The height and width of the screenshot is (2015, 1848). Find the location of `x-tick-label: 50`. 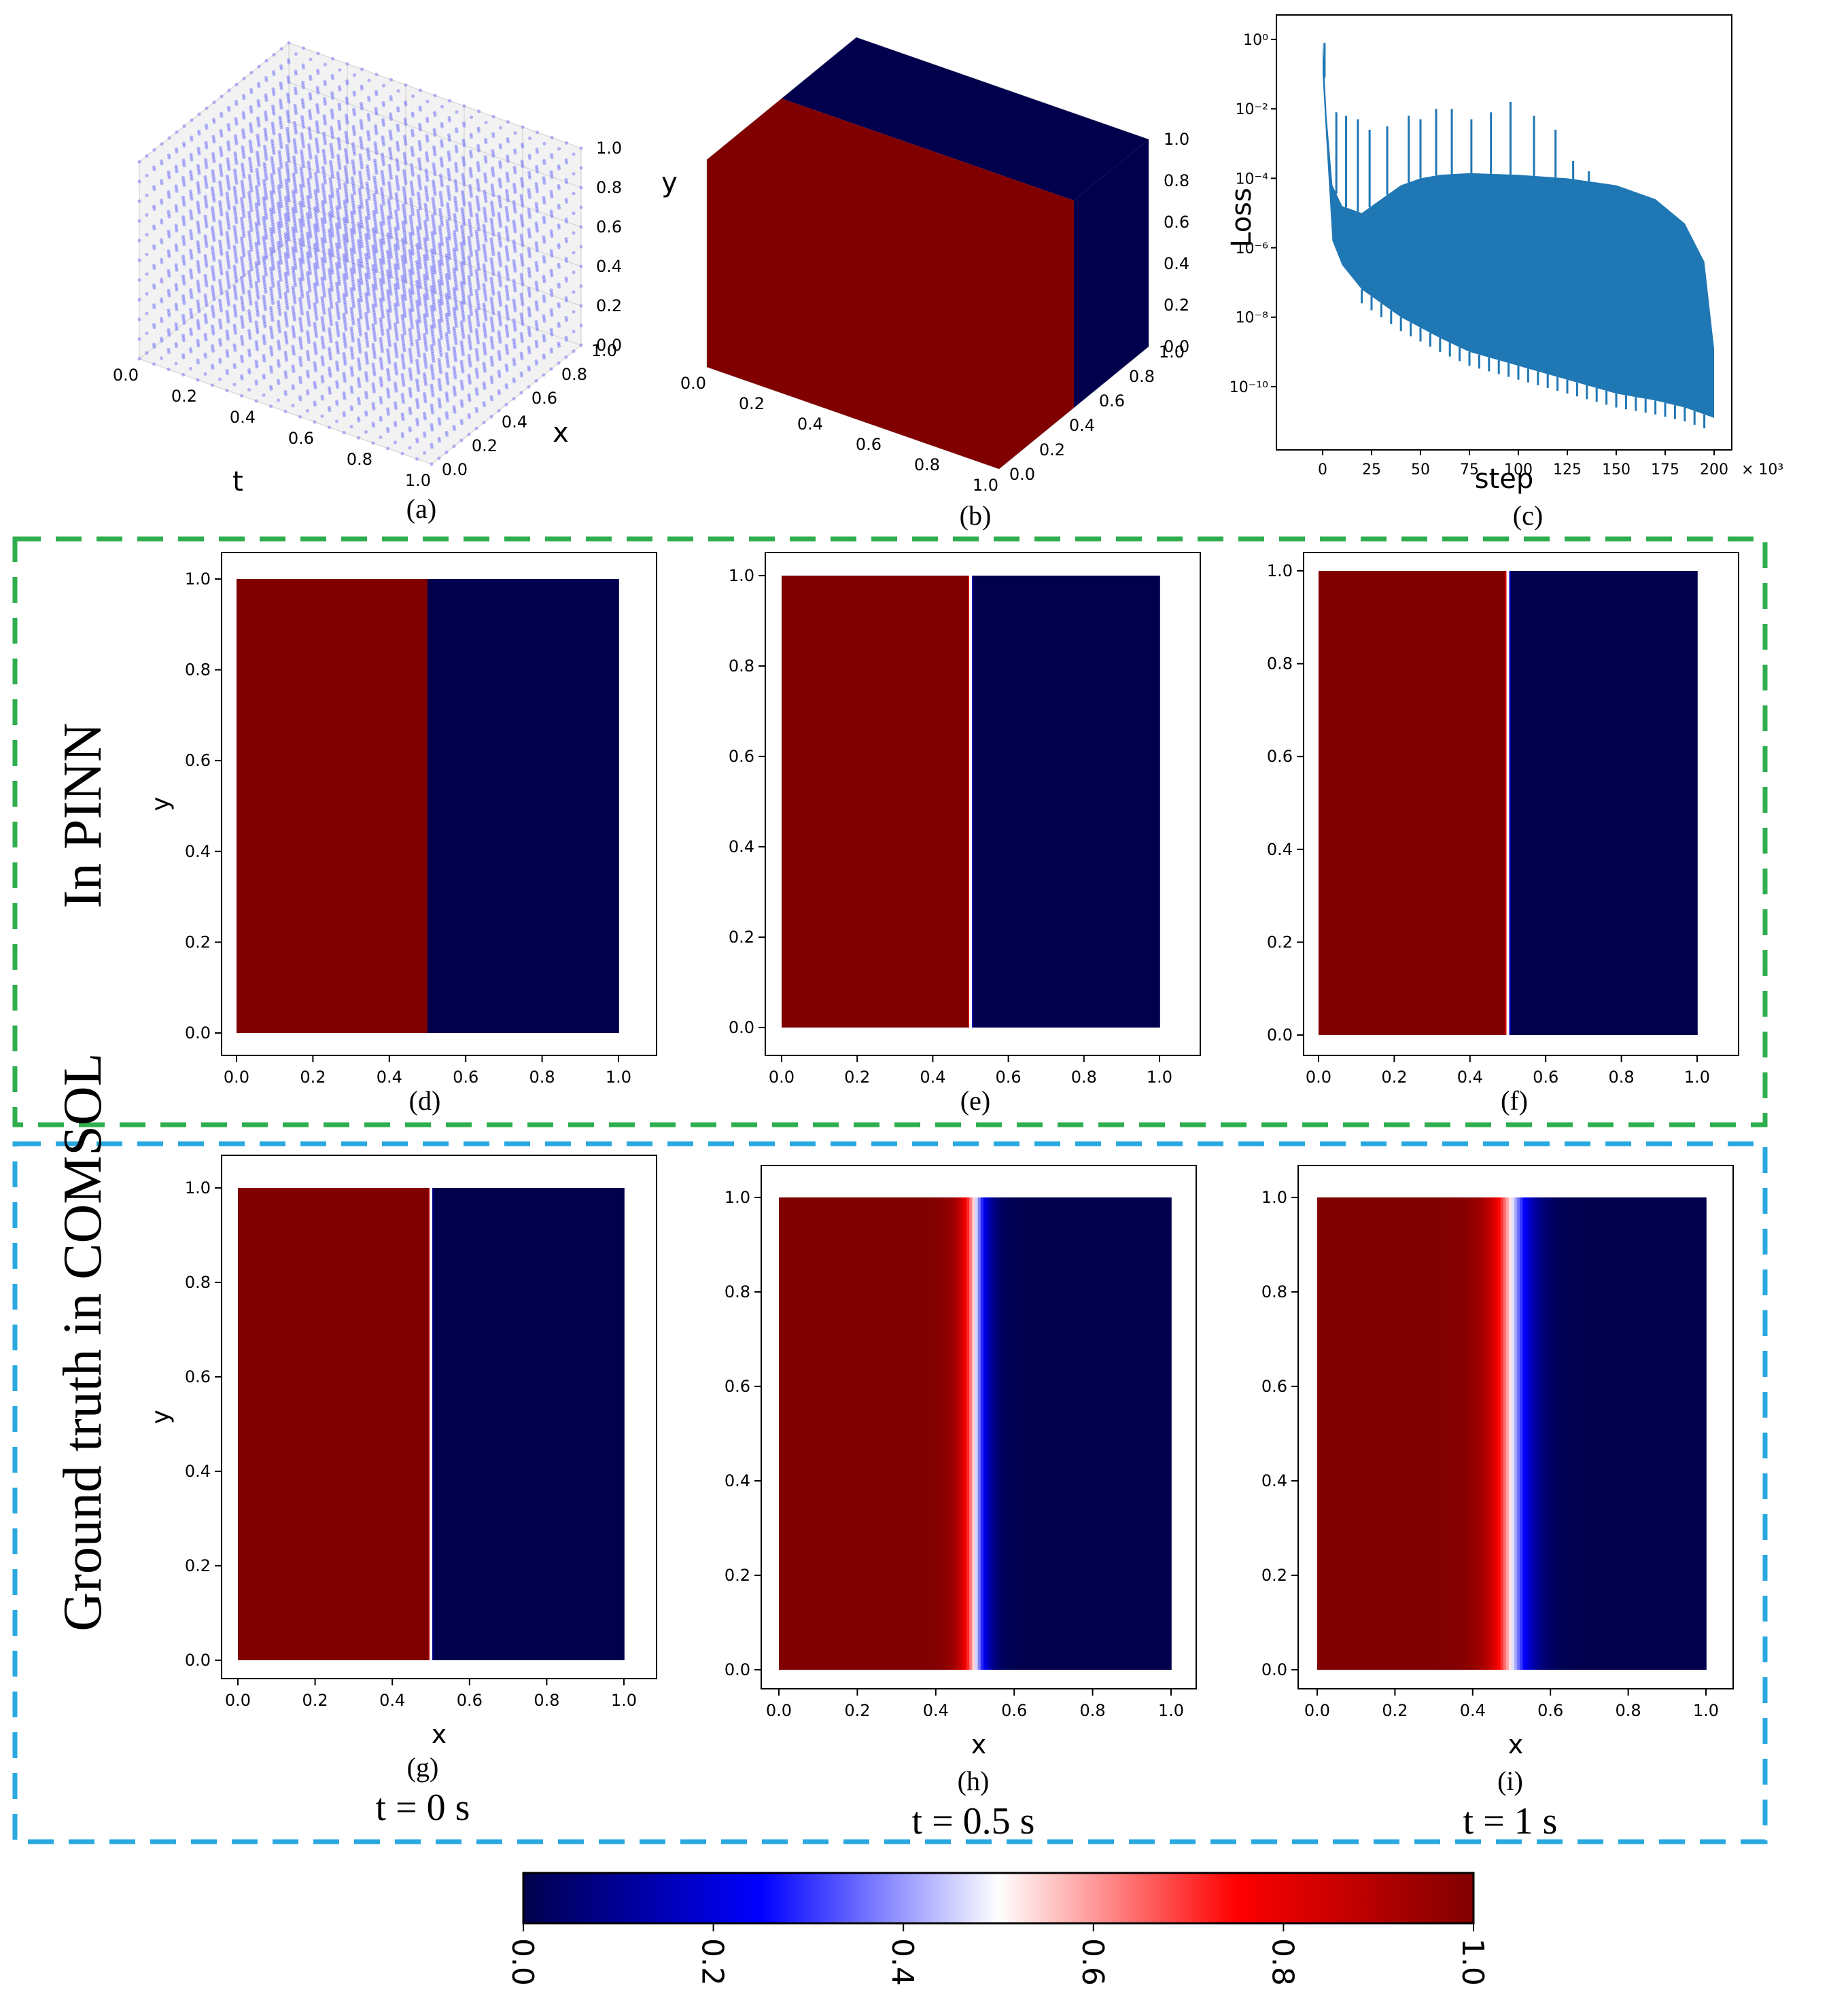

x-tick-label: 50 is located at coordinates (1420, 469).